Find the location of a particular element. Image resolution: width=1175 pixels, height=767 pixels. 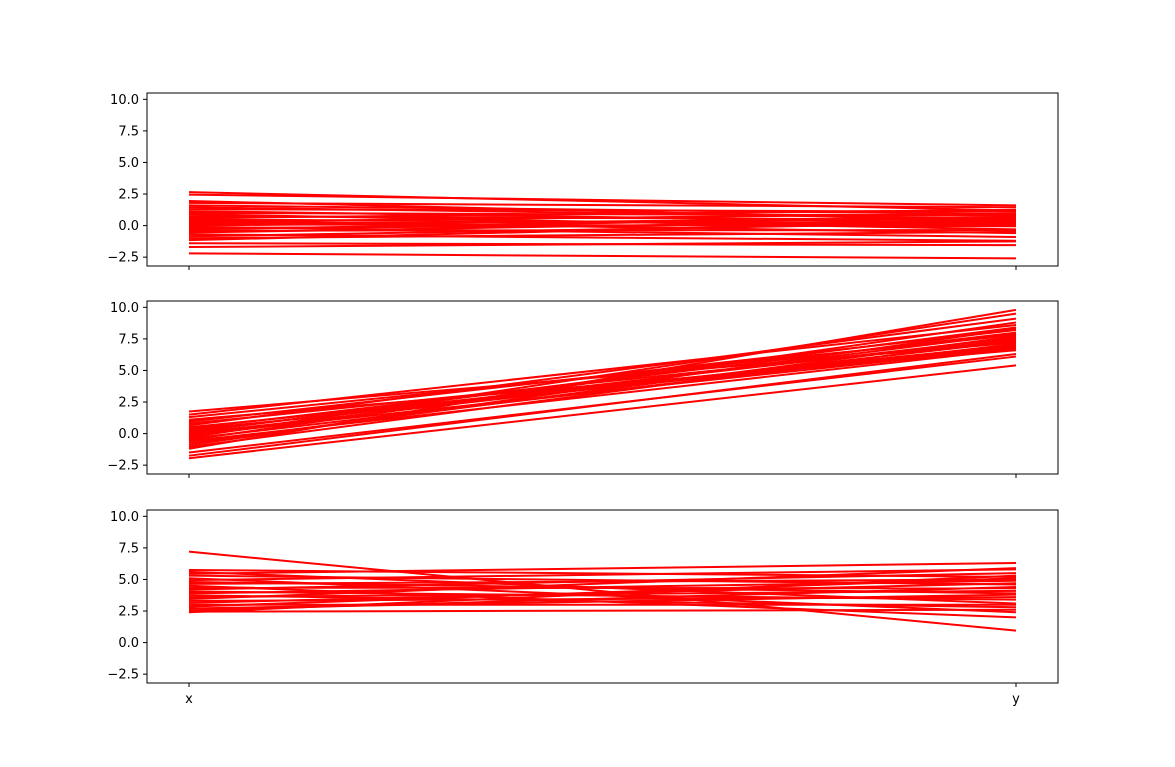

xtick-label: x is located at coordinates (189, 699).